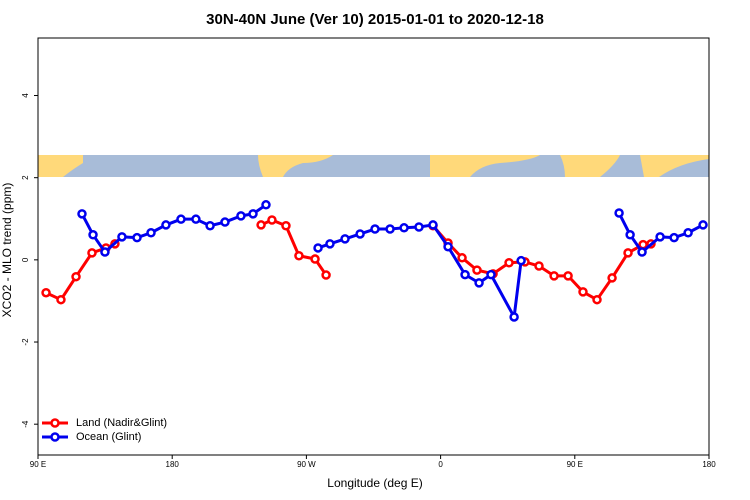 This screenshot has height=500, width=750. I want to click on y-tick-label: 2, so click(25, 177).